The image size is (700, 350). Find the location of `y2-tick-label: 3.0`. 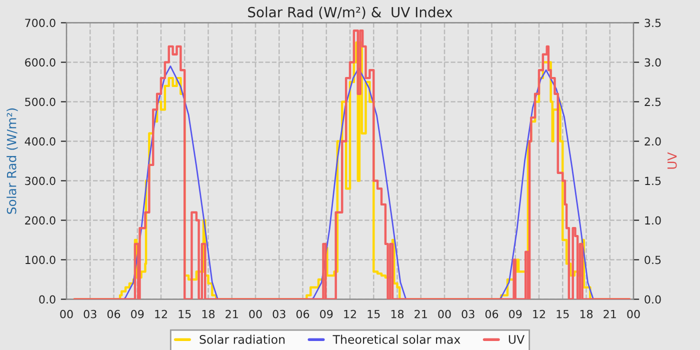

y2-tick-label: 3.0 is located at coordinates (652, 62).